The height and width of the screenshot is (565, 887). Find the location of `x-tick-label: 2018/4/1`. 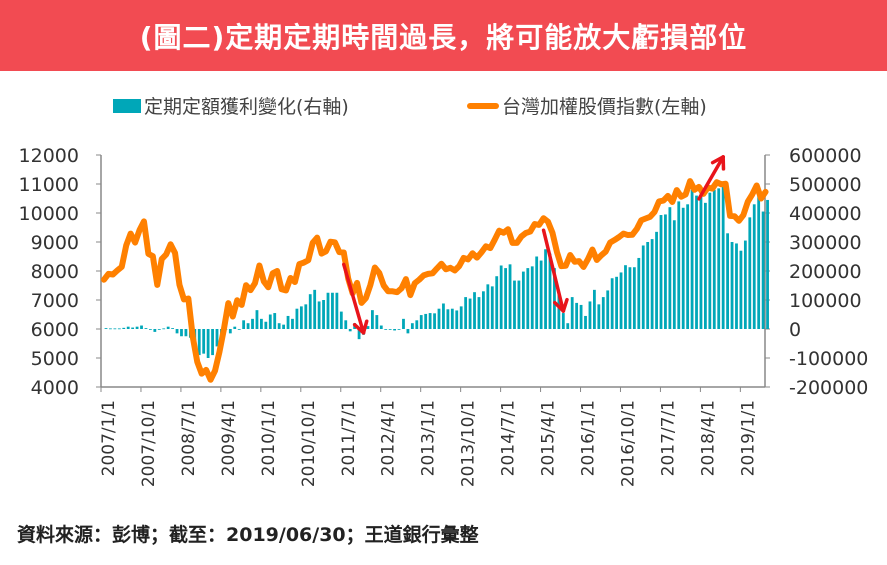

x-tick-label: 2018/4/1 is located at coordinates (708, 438).